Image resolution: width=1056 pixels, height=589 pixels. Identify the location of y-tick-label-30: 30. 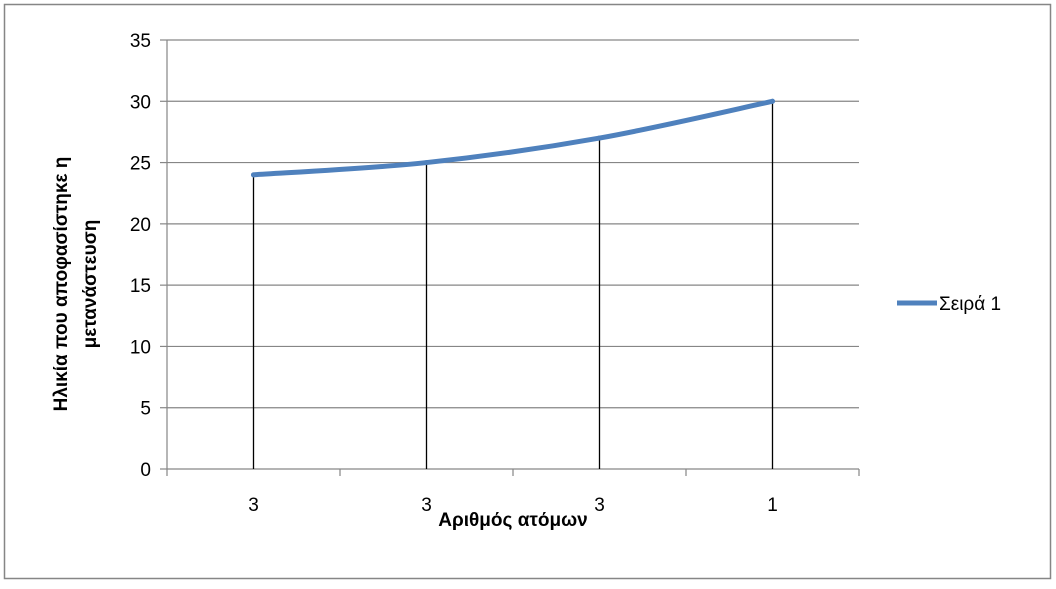
(140, 102).